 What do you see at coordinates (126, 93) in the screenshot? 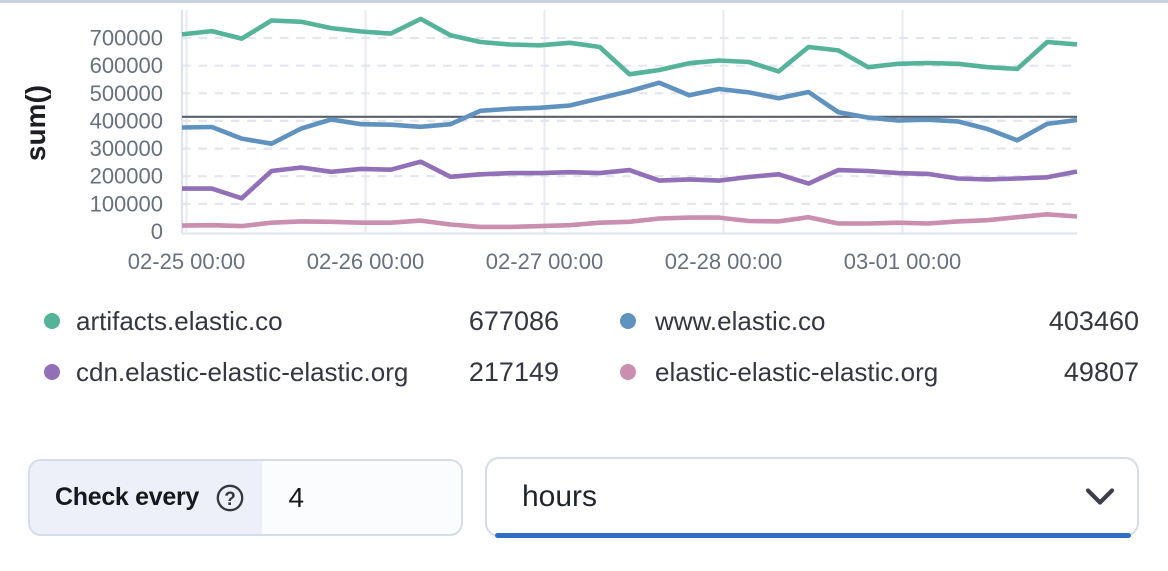
I see `svg-text: 500000` at bounding box center [126, 93].